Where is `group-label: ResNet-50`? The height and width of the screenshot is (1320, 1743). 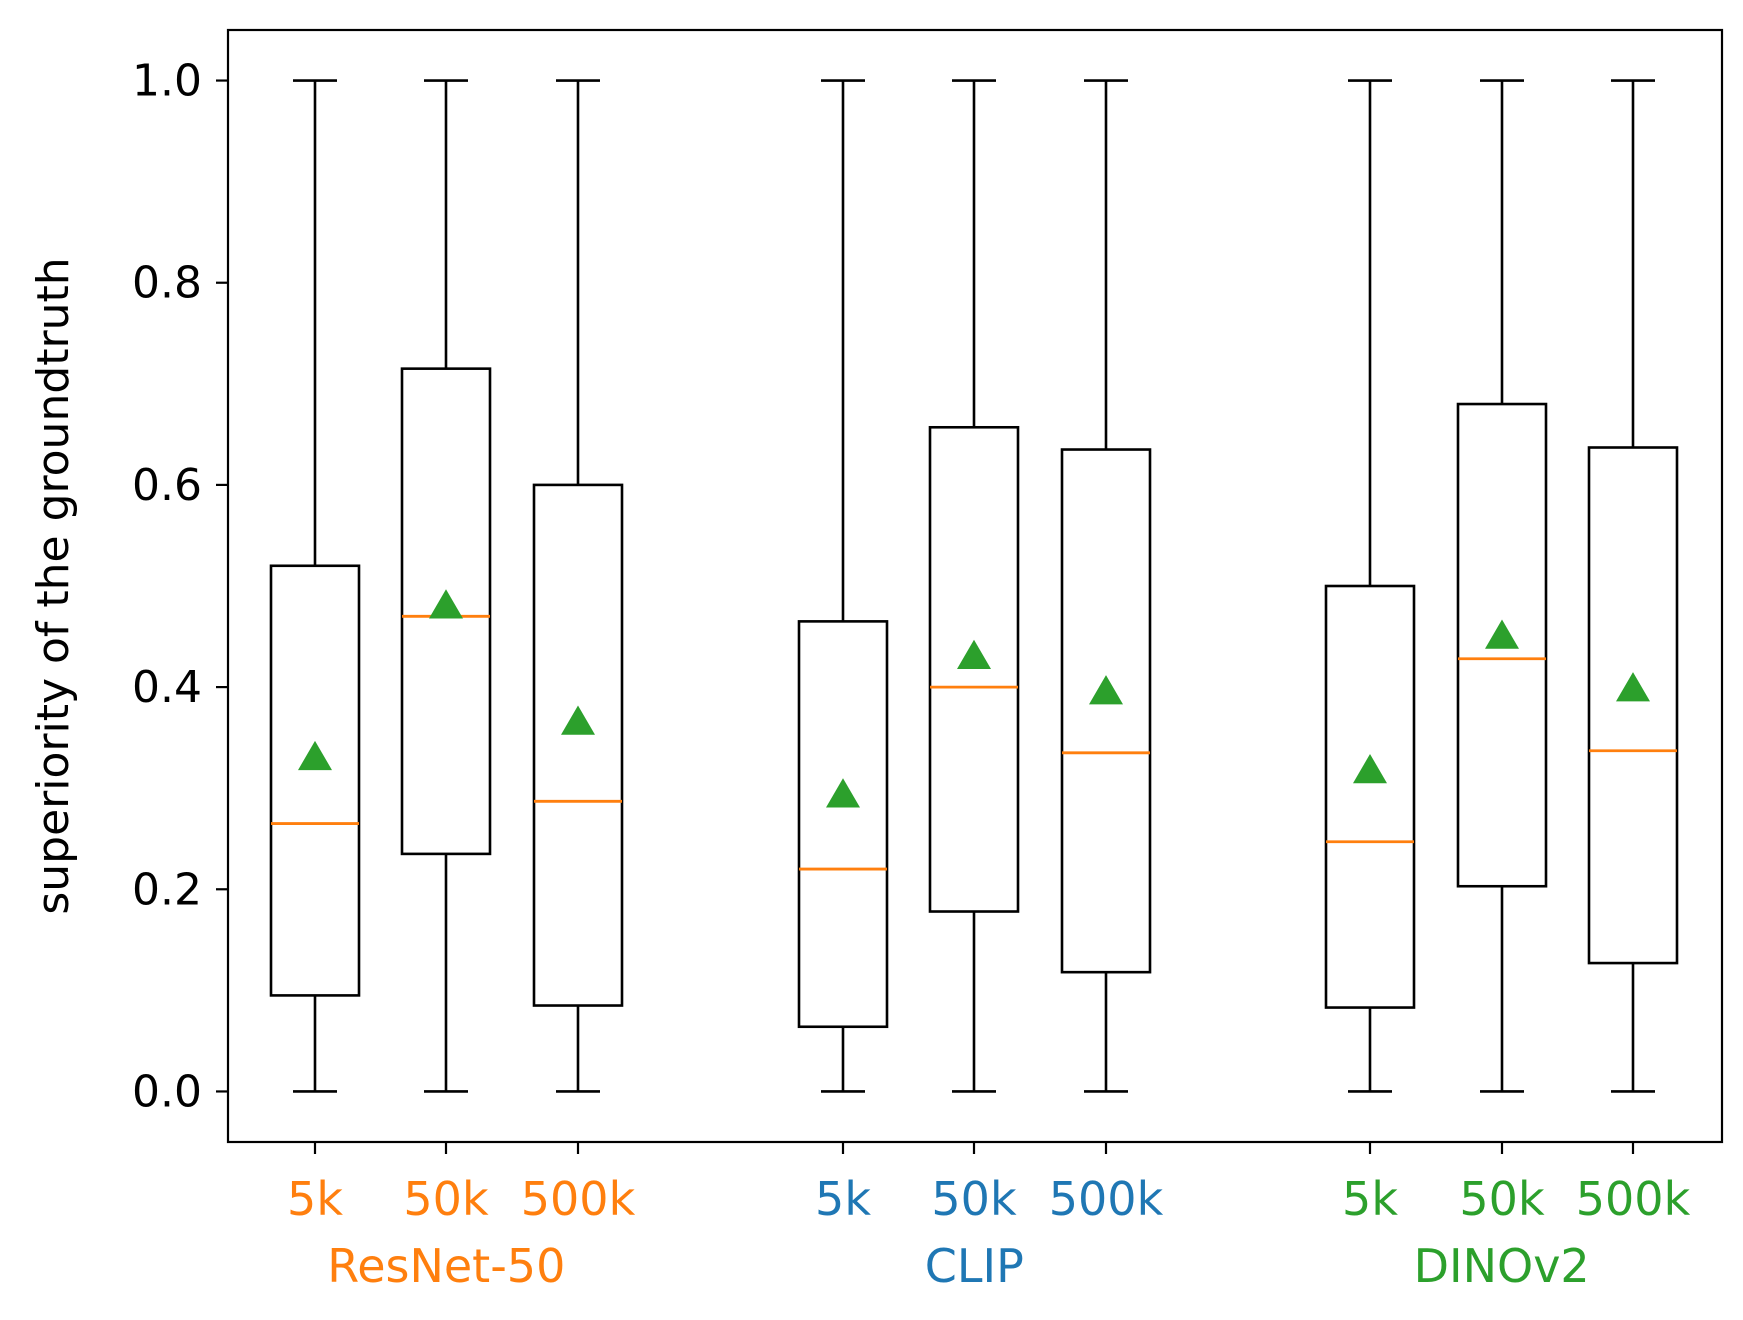 group-label: ResNet-50 is located at coordinates (446, 1266).